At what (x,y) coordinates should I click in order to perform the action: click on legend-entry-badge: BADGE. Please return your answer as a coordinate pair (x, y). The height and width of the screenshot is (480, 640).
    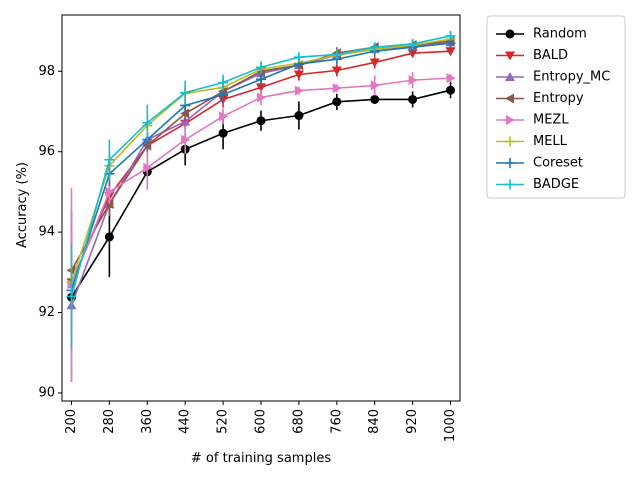
    Looking at the image, I should click on (537, 184).